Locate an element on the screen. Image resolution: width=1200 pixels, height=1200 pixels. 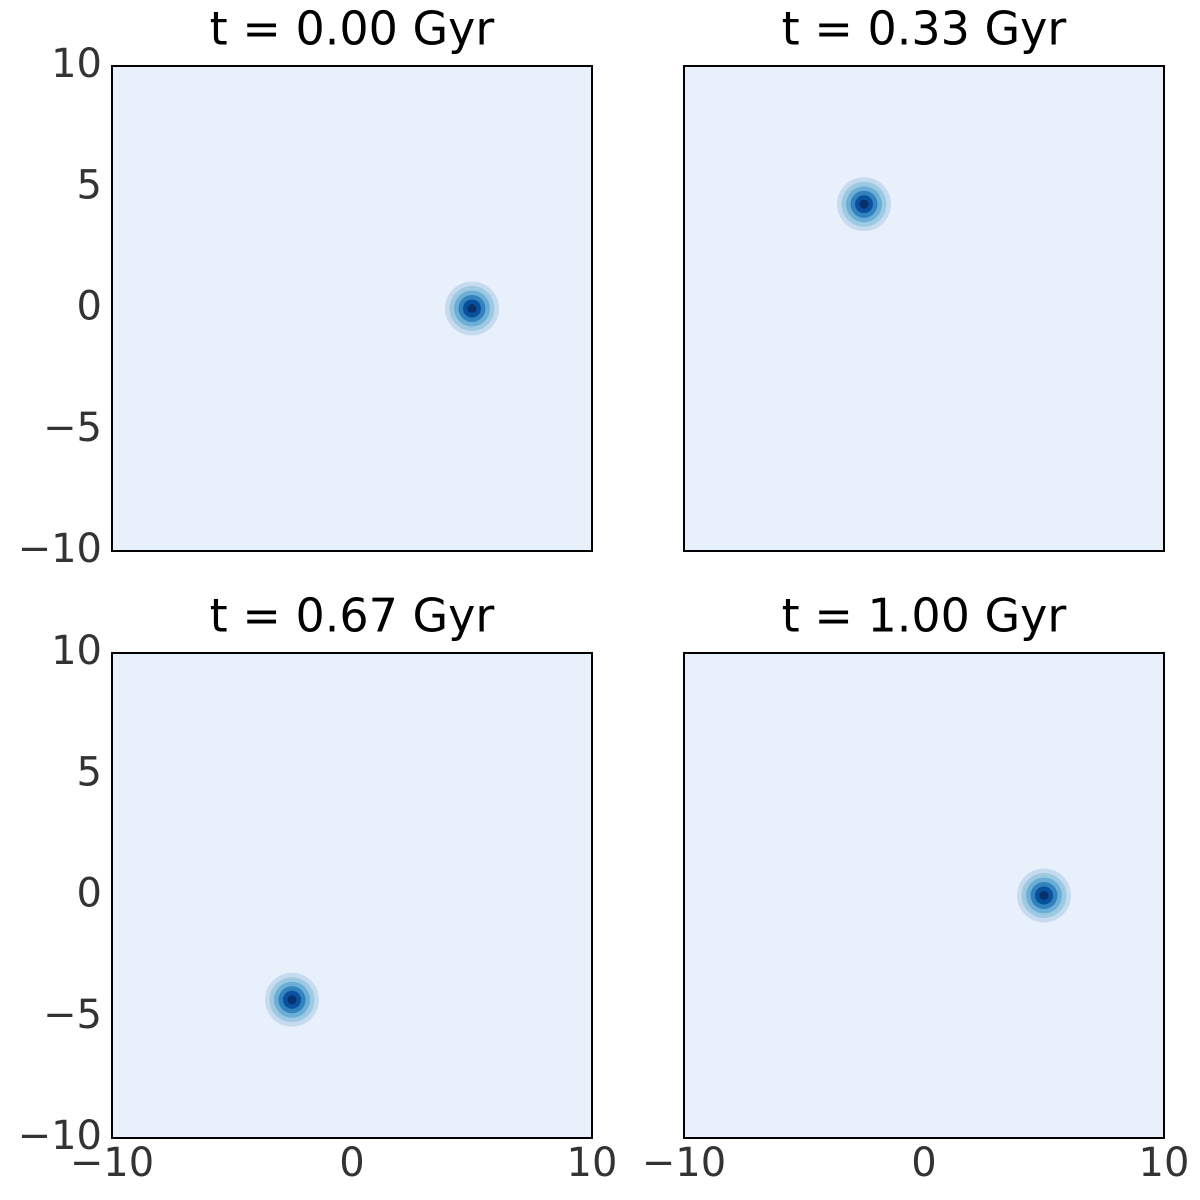
chart-title: t = 0.00 Gyr is located at coordinates (352, 29).